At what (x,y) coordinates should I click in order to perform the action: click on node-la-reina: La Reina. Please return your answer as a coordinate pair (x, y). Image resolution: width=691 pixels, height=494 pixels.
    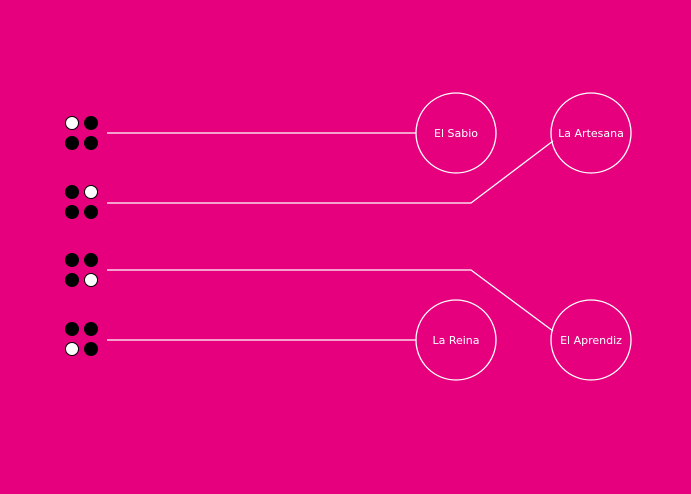
    Looking at the image, I should click on (456, 340).